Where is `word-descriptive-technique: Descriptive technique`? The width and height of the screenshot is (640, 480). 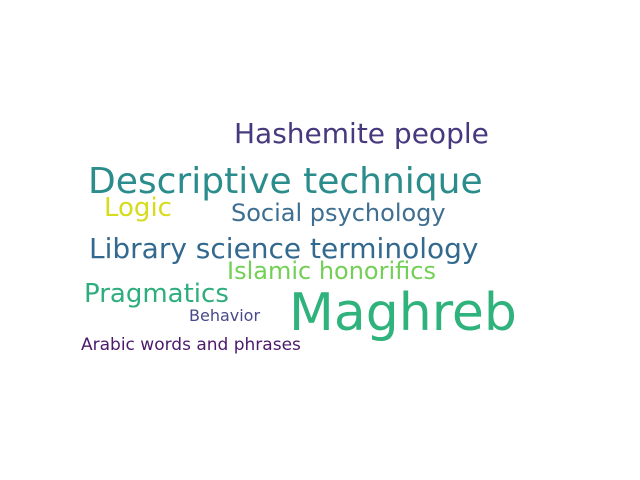 word-descriptive-technique: Descriptive technique is located at coordinates (285, 181).